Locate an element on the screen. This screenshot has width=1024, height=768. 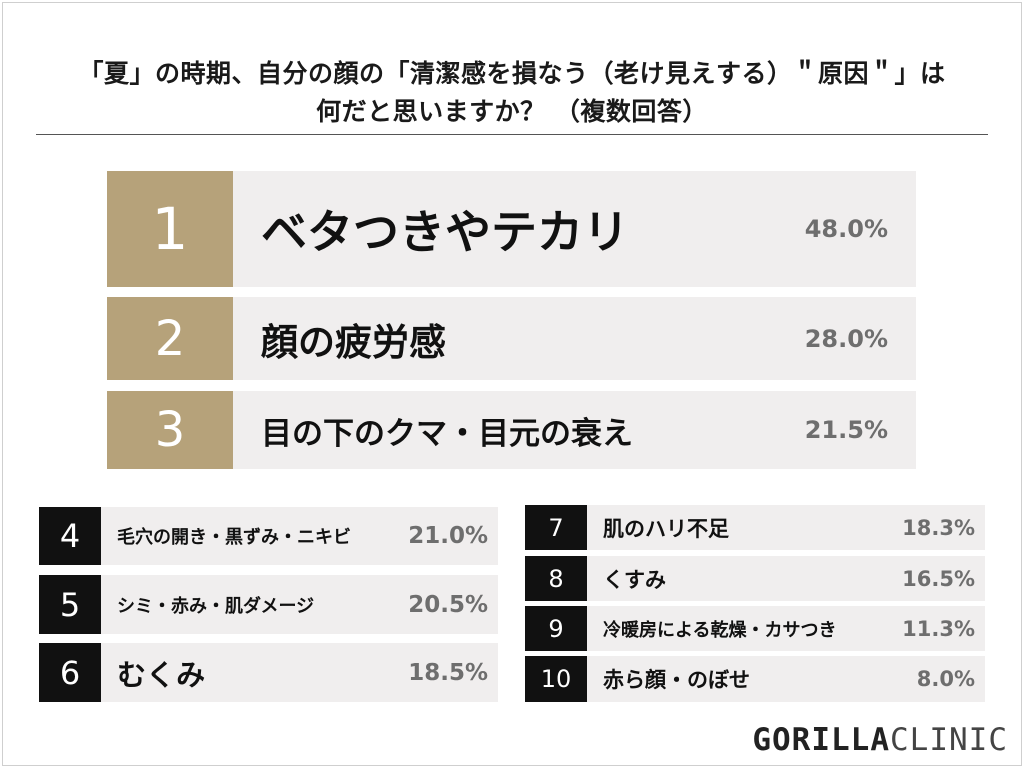
ranking-bar: 冷暖房による乾燥・カサつき 11.3% is located at coordinates (786, 628).